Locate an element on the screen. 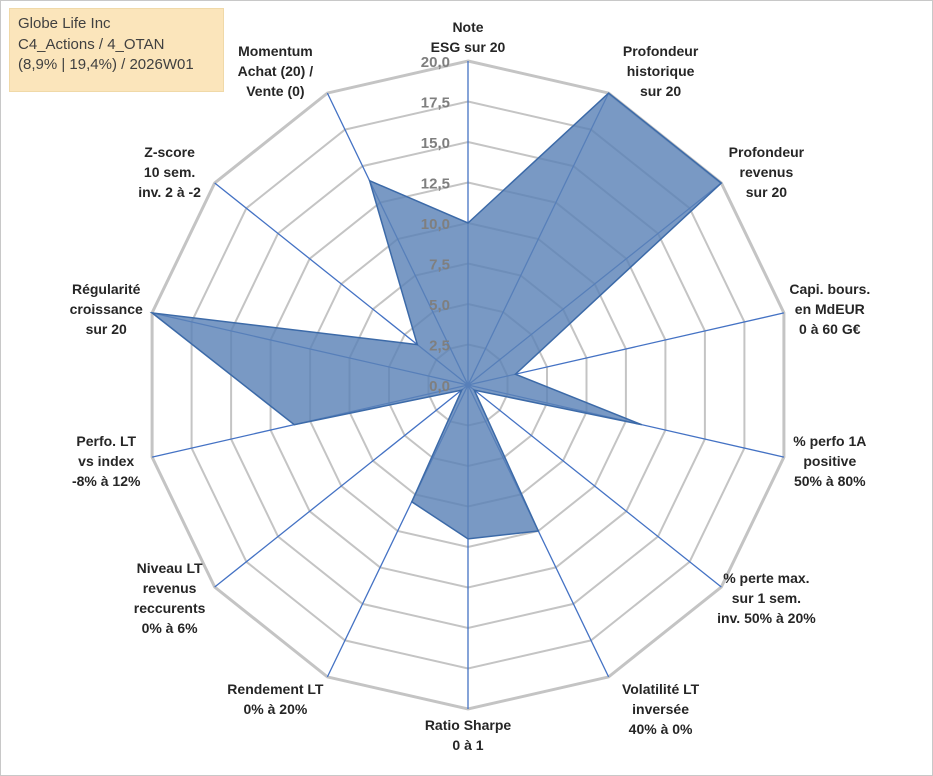  axis-label-7: Ratio Sharpe is located at coordinates (468, 725).